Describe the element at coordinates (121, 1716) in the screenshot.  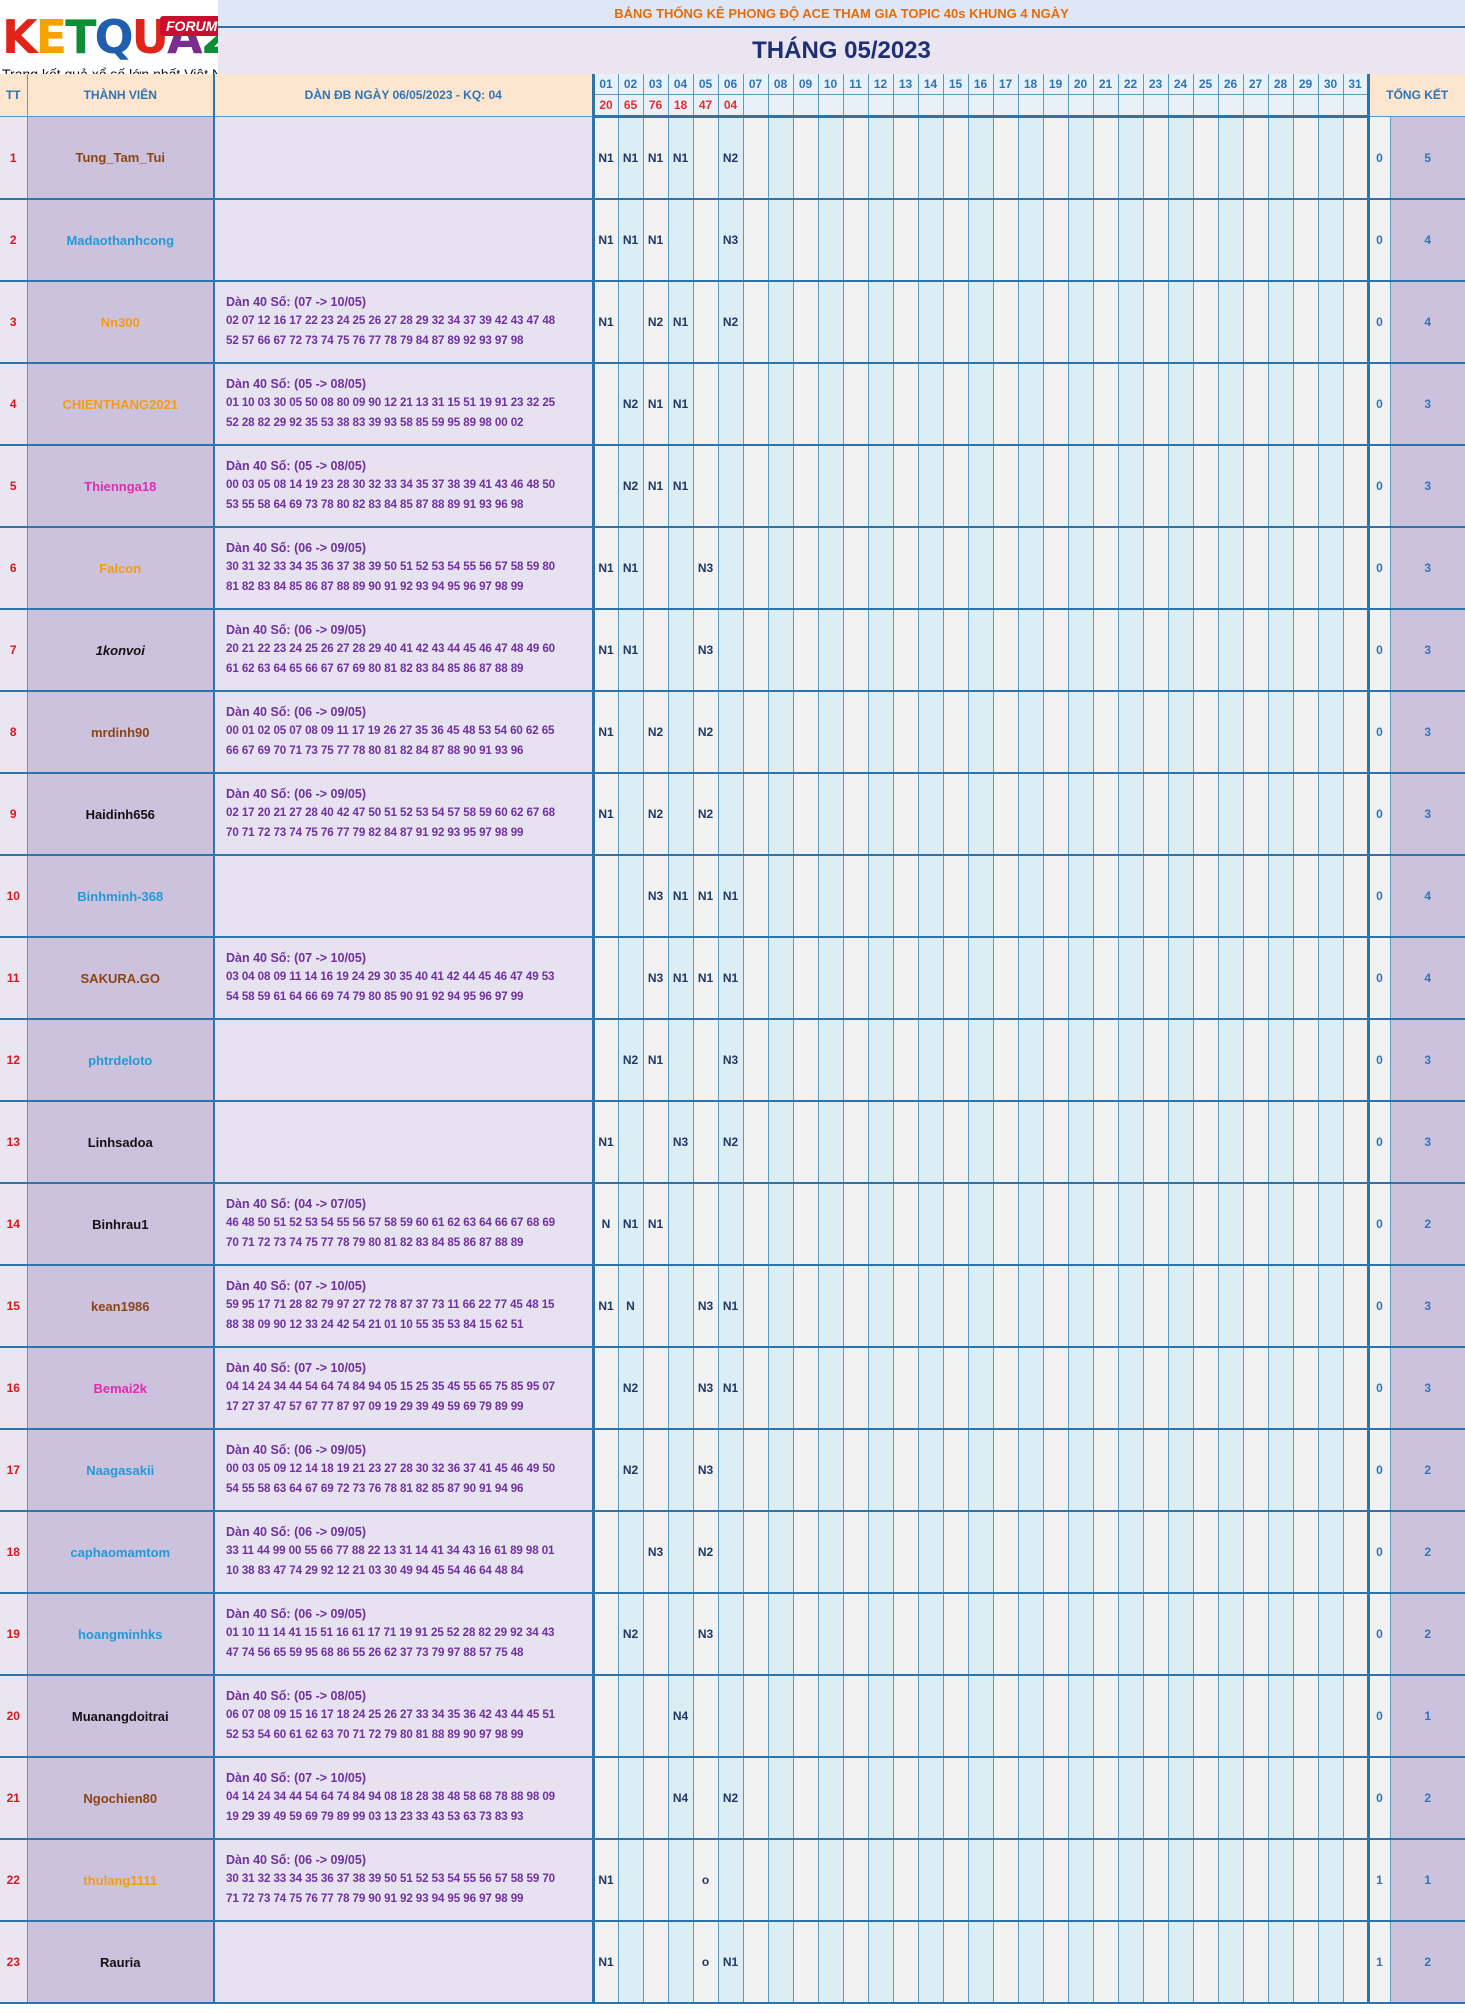
I see `member-name: Muanangdoitrai` at that location.